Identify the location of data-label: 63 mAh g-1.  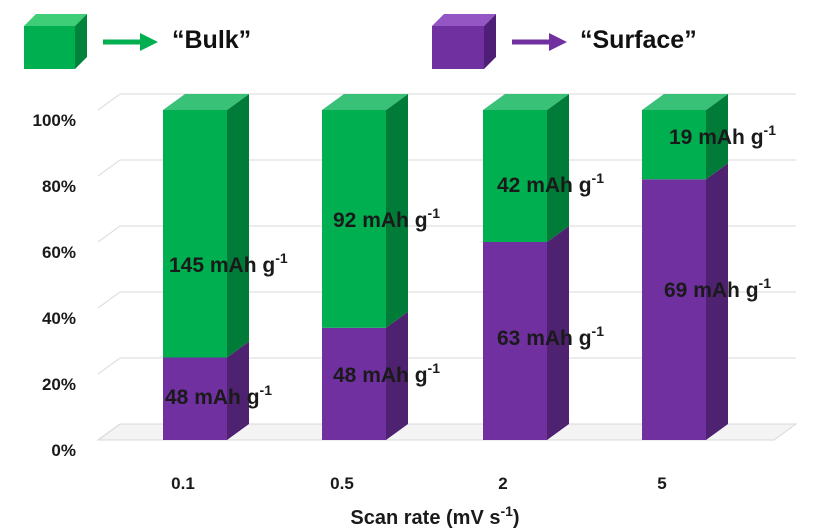
(550, 336).